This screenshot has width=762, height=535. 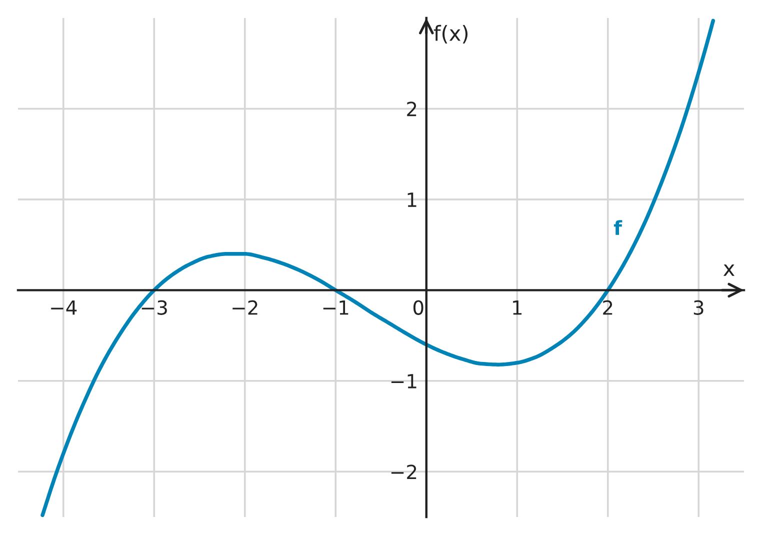 What do you see at coordinates (403, 472) in the screenshot?
I see `y-tick-label: −2` at bounding box center [403, 472].